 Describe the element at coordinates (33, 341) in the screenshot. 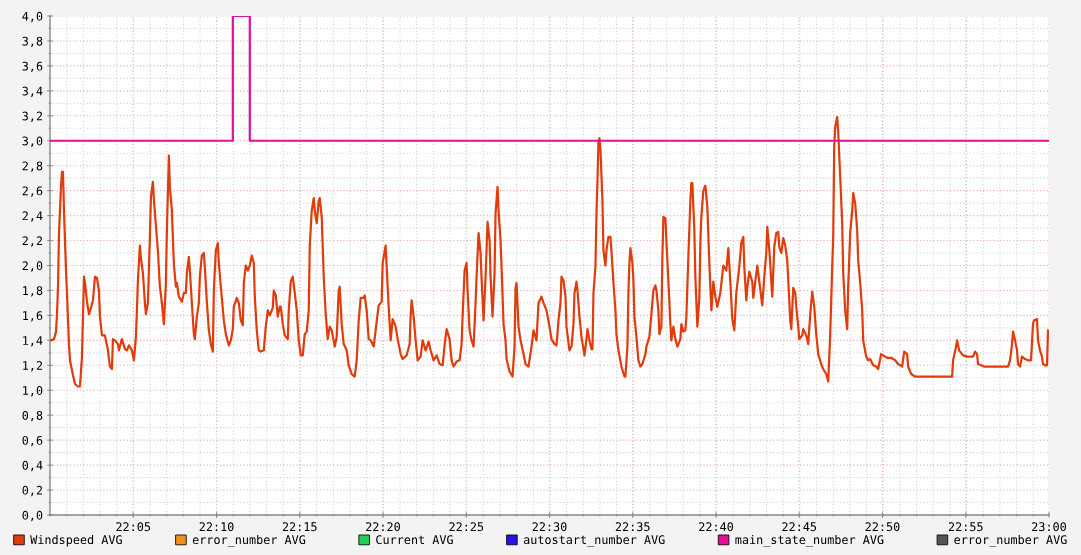

I see `y-tick-label: 1,4` at that location.